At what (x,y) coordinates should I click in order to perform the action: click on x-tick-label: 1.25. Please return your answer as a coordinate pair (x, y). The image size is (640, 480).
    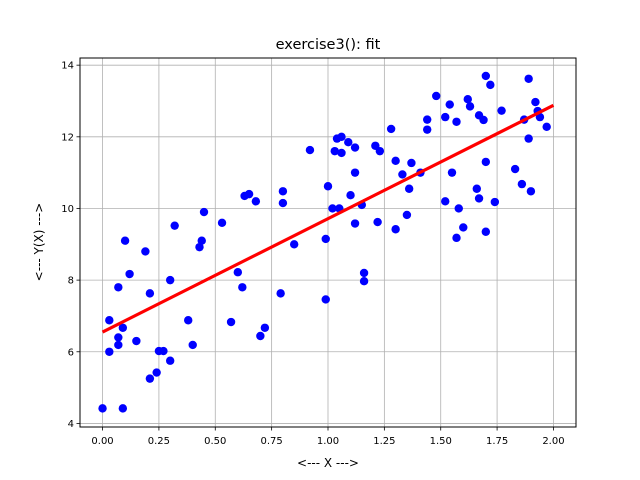
    Looking at the image, I should click on (384, 441).